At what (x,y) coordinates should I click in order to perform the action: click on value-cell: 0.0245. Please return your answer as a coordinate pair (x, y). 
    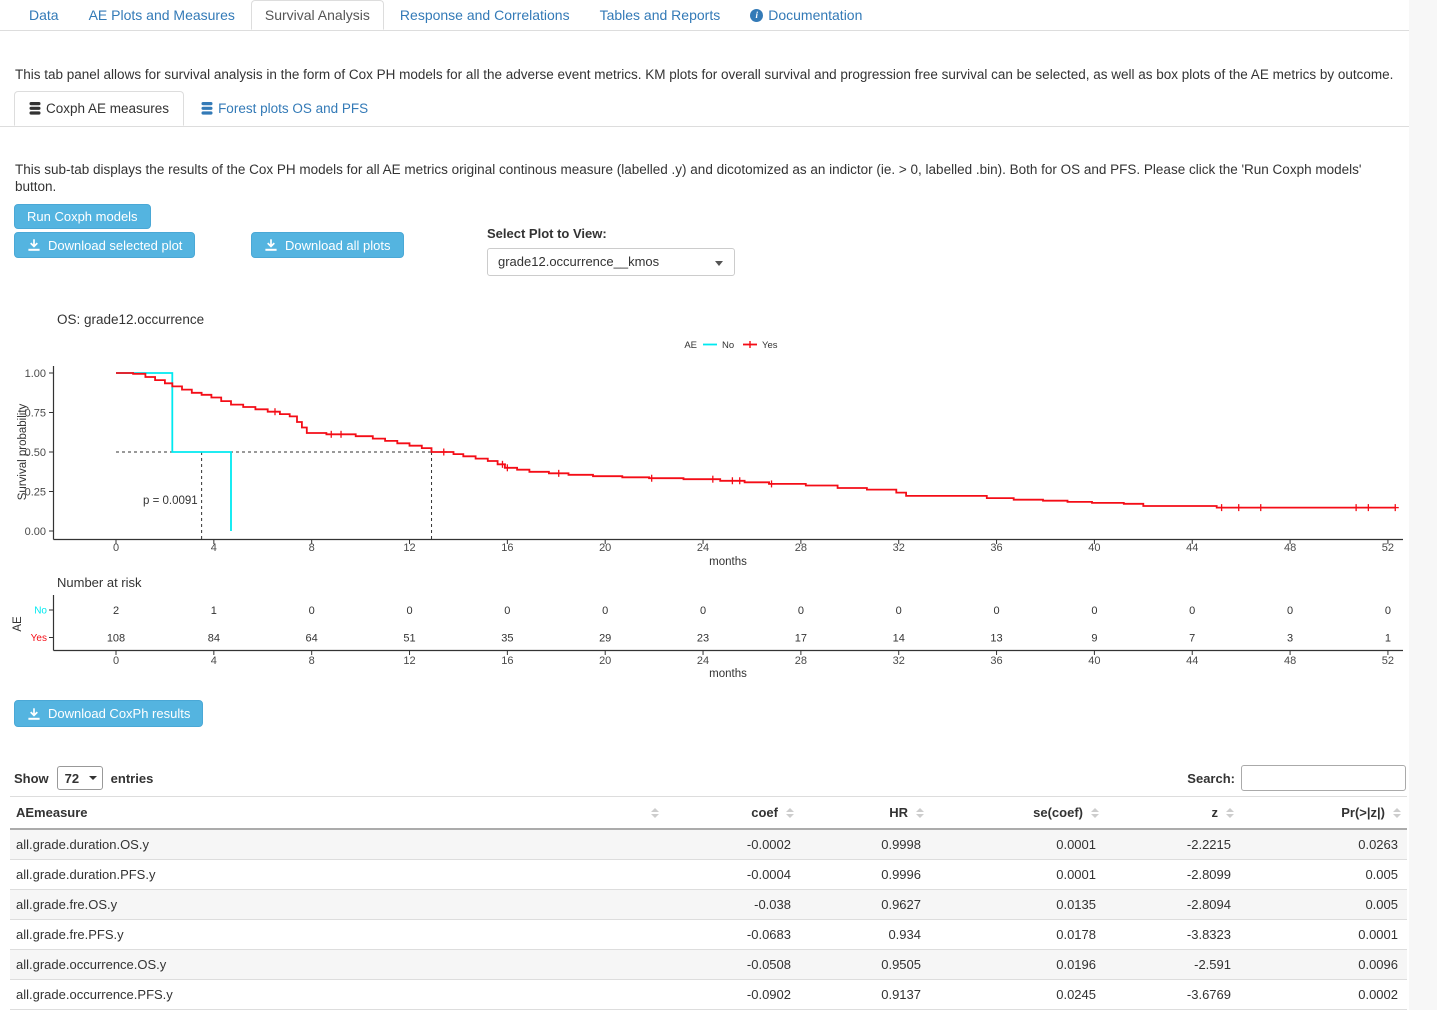
    Looking at the image, I should click on (1017, 994).